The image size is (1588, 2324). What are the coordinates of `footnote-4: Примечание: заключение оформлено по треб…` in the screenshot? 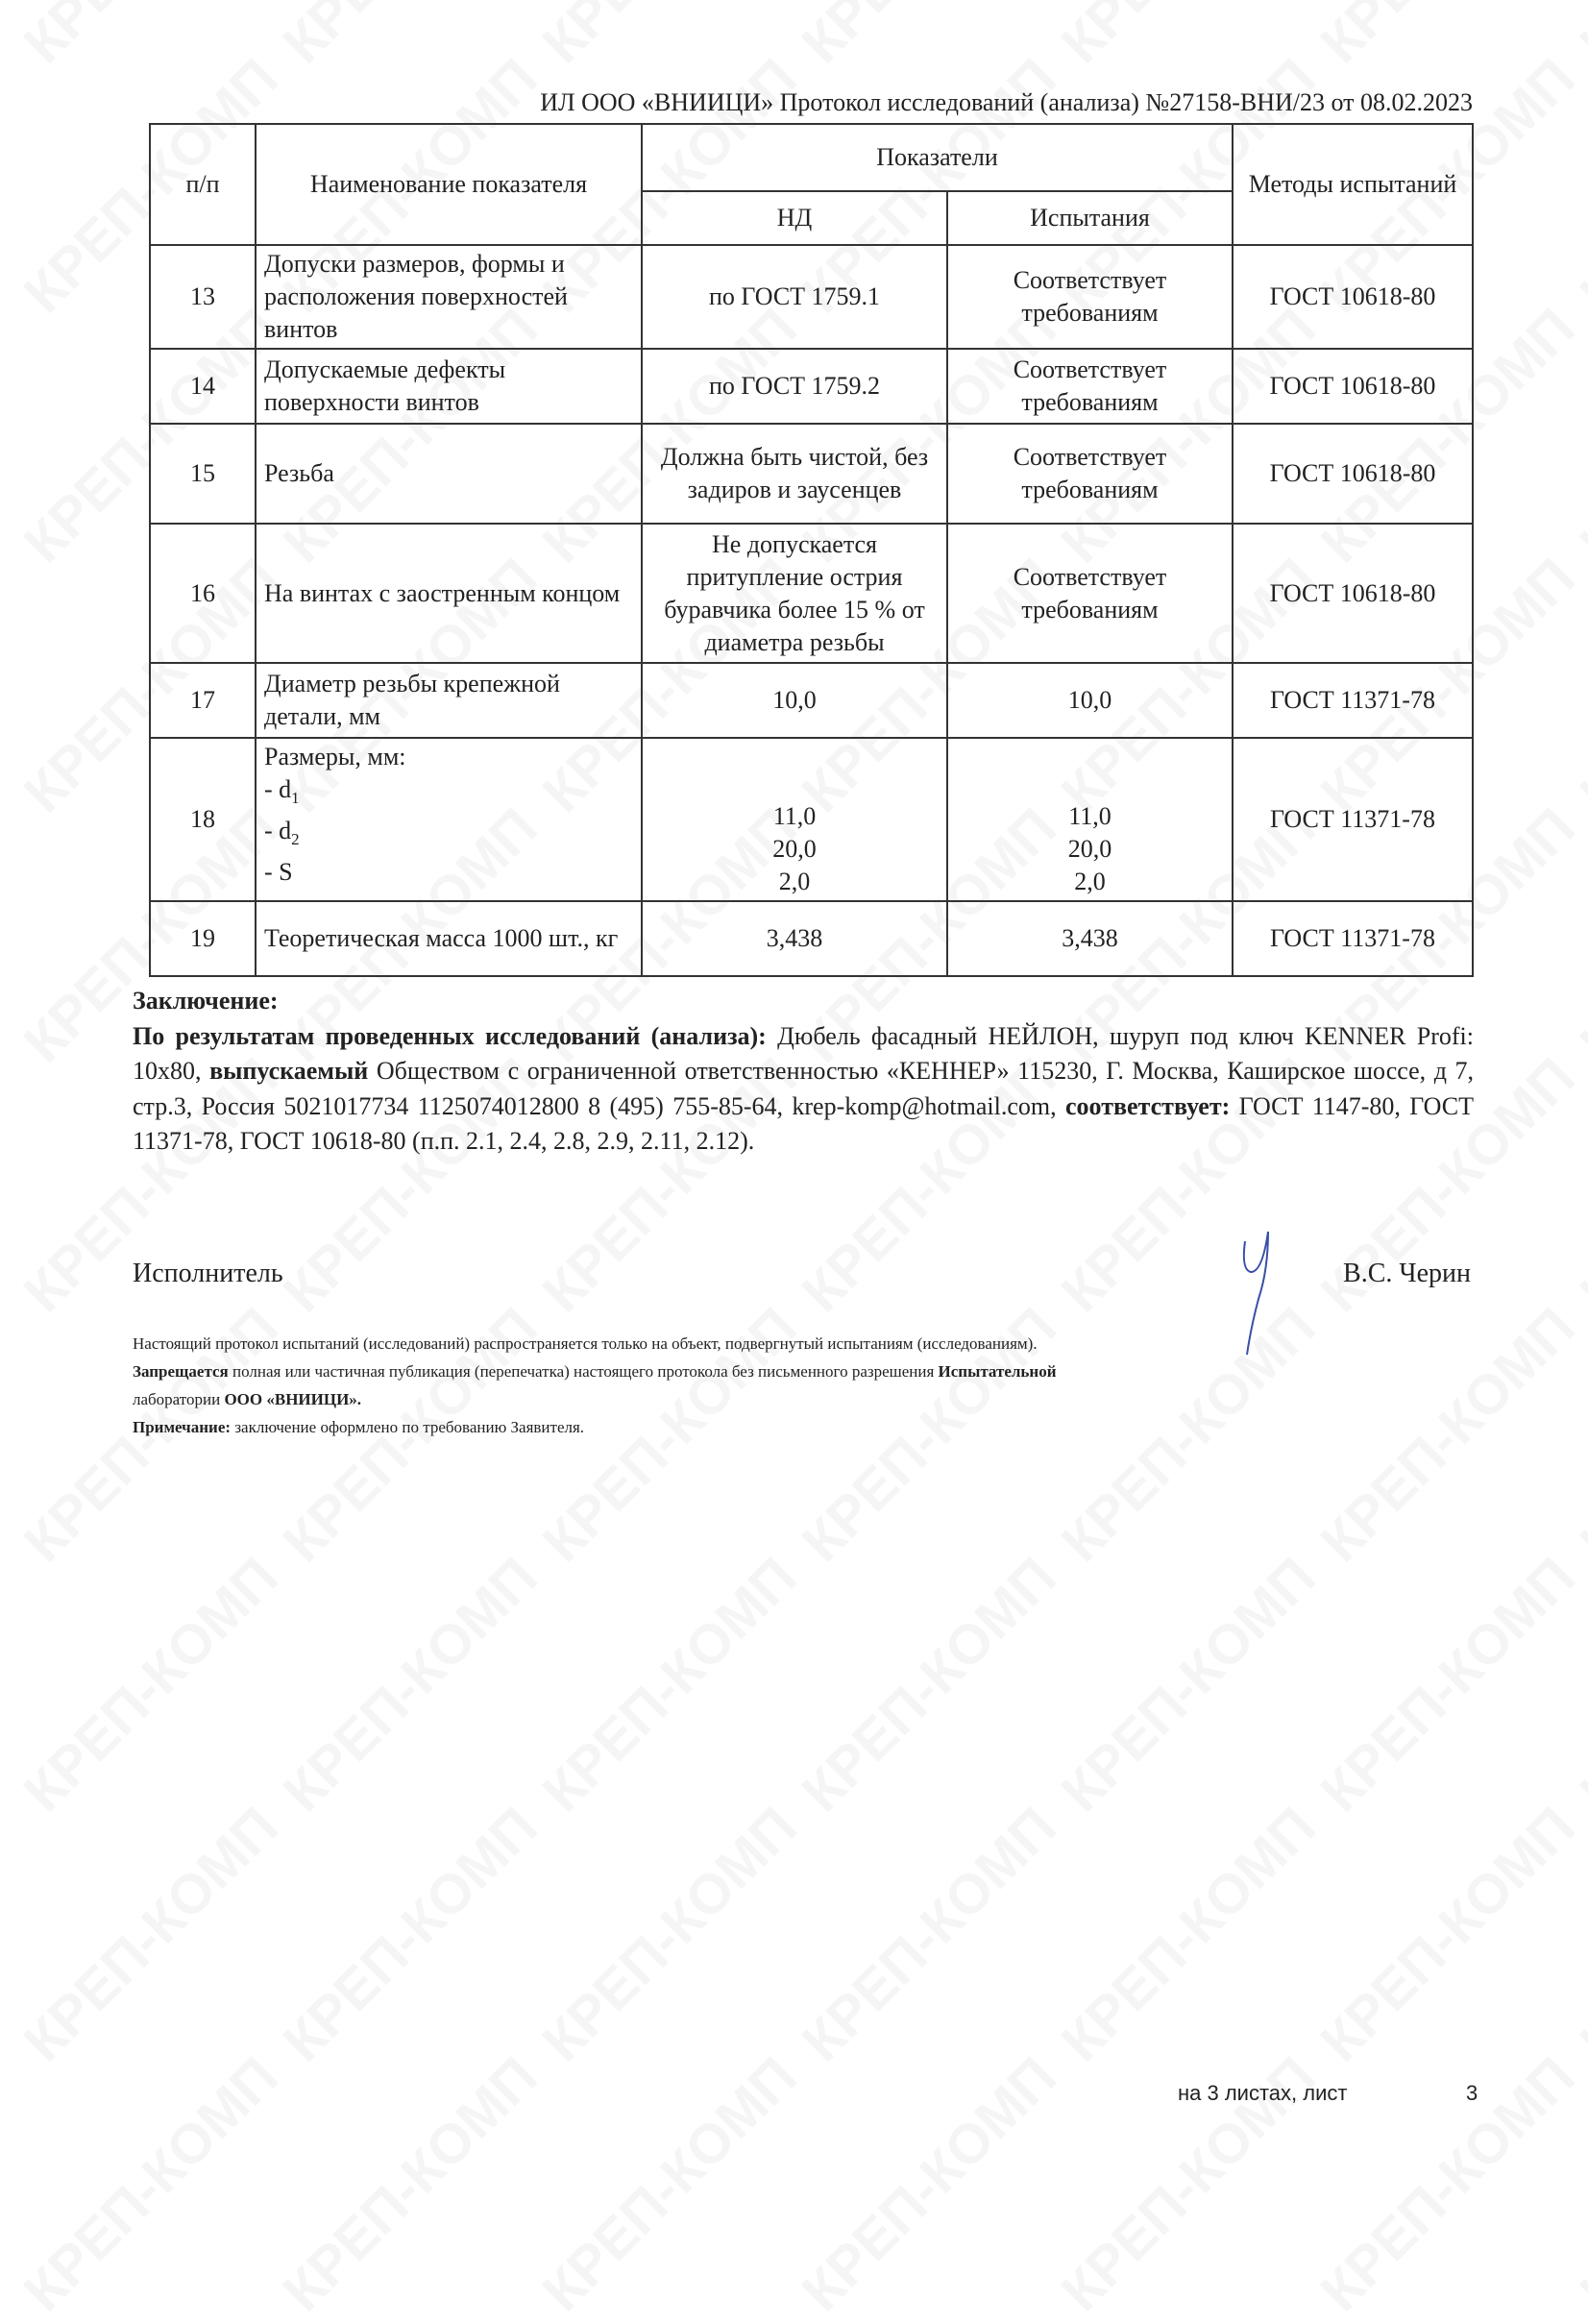 It's located at (805, 1427).